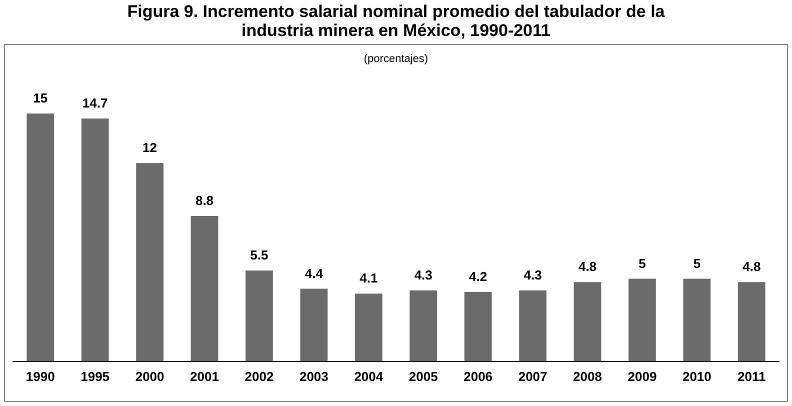  I want to click on x-tick-label: 2004, so click(369, 376).